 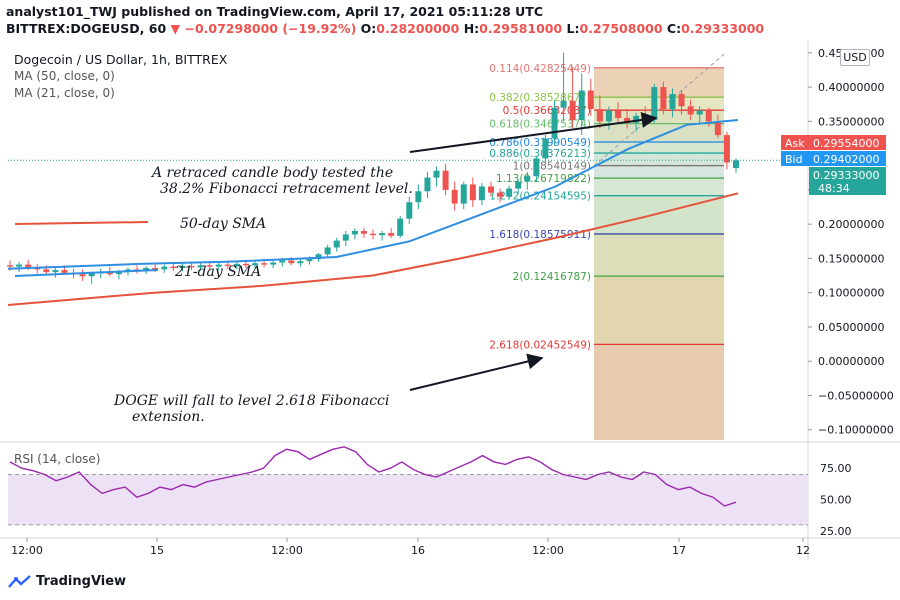 What do you see at coordinates (540, 98) in the screenshot?
I see `fib-level-label: 0.382(0.38528677)` at bounding box center [540, 98].